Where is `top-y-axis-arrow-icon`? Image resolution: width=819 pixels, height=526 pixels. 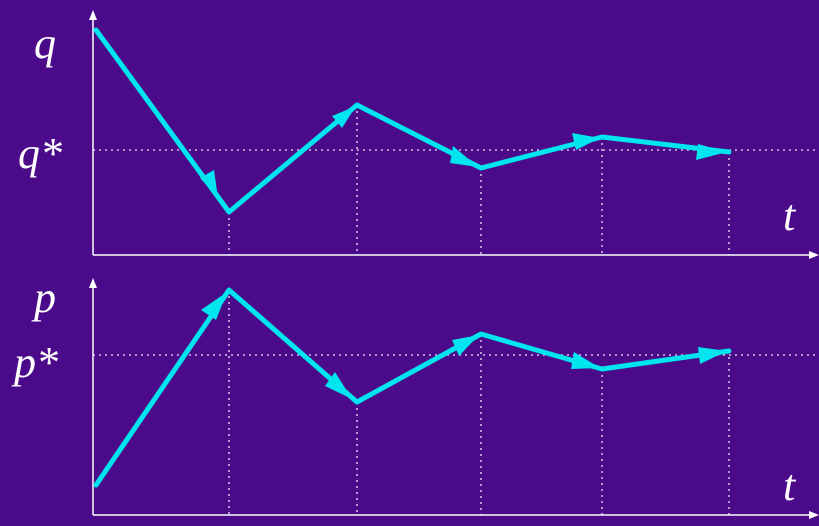 top-y-axis-arrow-icon is located at coordinates (93, 15).